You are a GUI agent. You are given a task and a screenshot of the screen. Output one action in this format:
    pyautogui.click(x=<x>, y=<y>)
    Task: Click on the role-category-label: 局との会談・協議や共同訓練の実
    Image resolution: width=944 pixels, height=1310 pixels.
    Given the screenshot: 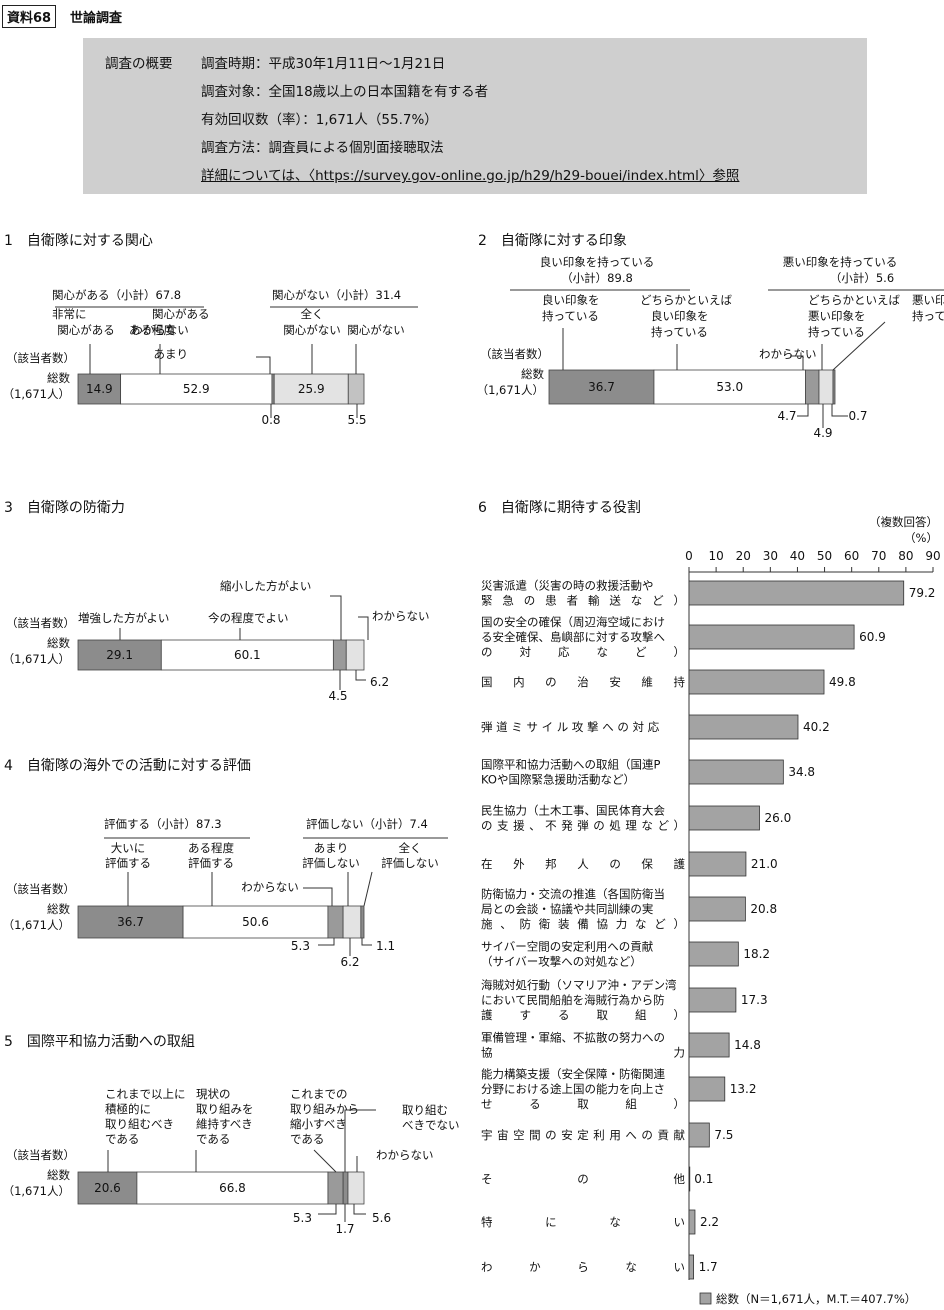 What is the action you would take?
    pyautogui.click(x=567, y=909)
    